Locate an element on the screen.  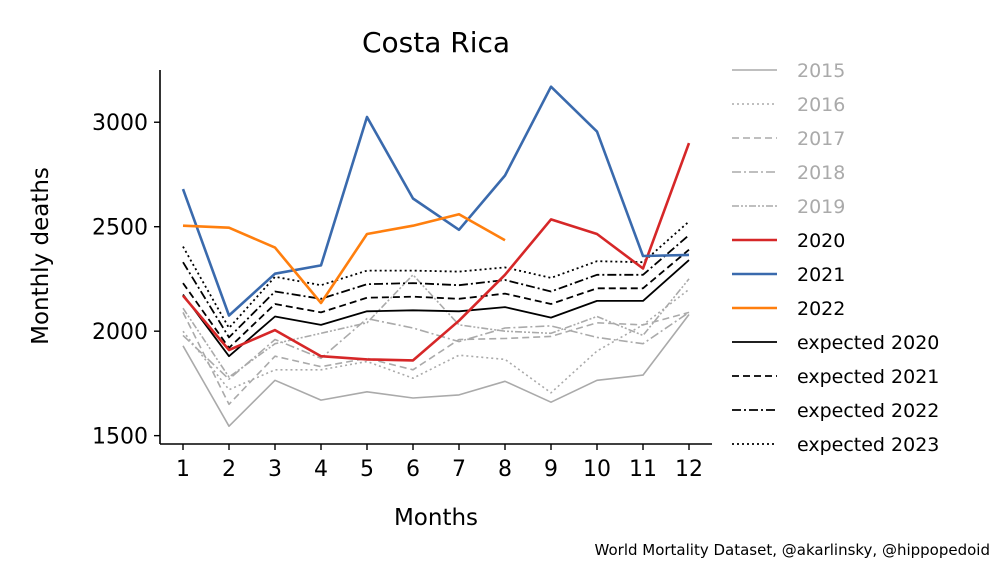
series-line-2015 is located at coordinates (436, 370).